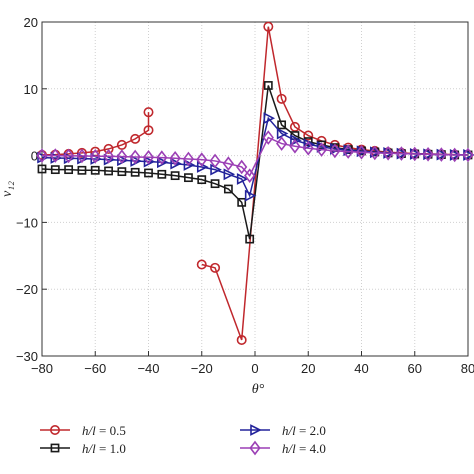  I want to click on y-tick-label: 10, so click(31, 89).